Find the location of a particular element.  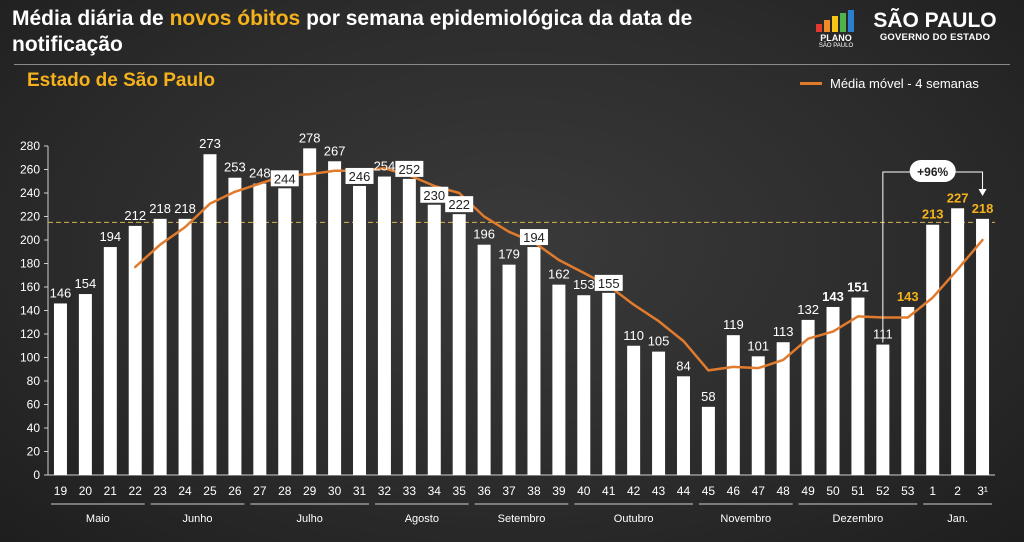

data-label: 254 is located at coordinates (385, 166).